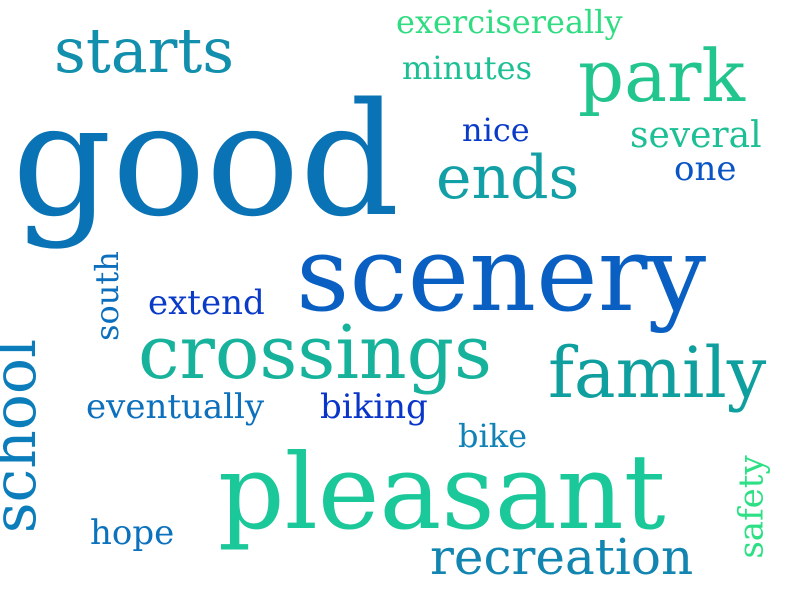  I want to click on word-biking: biking, so click(374, 407).